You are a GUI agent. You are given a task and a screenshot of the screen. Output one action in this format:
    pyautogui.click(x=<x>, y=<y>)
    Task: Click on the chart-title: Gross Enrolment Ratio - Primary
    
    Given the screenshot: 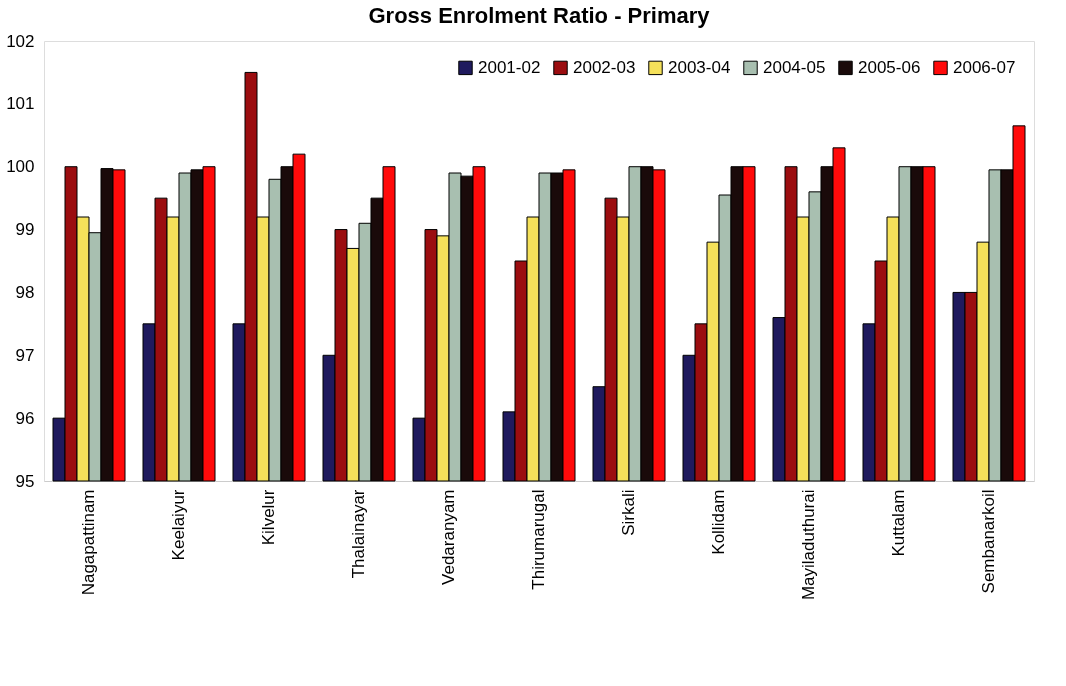 What is the action you would take?
    pyautogui.click(x=539, y=15)
    